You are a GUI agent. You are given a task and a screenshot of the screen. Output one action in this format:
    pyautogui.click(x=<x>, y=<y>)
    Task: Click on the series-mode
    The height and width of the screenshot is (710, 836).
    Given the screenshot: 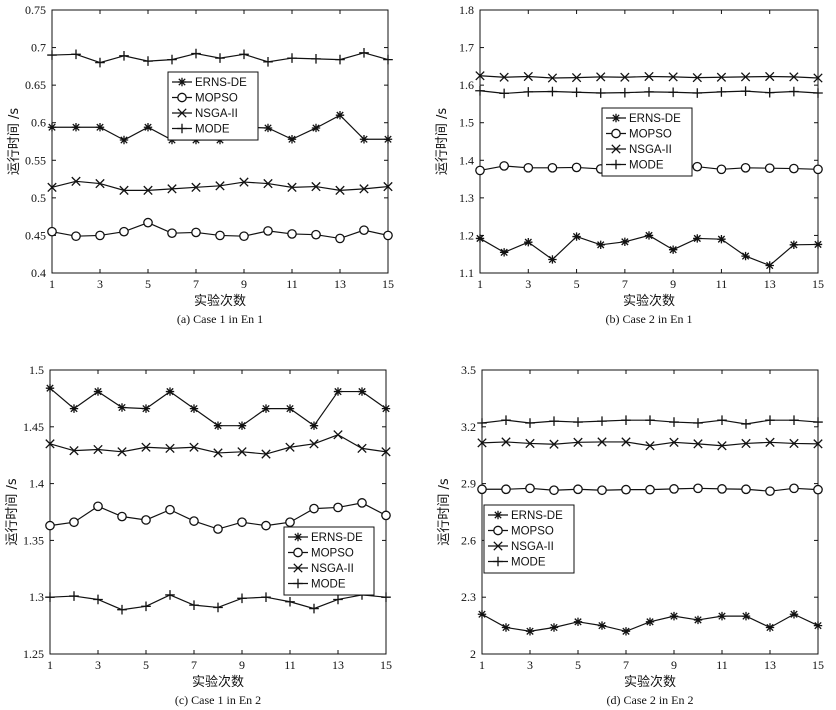 What is the action you would take?
    pyautogui.click(x=649, y=92)
    